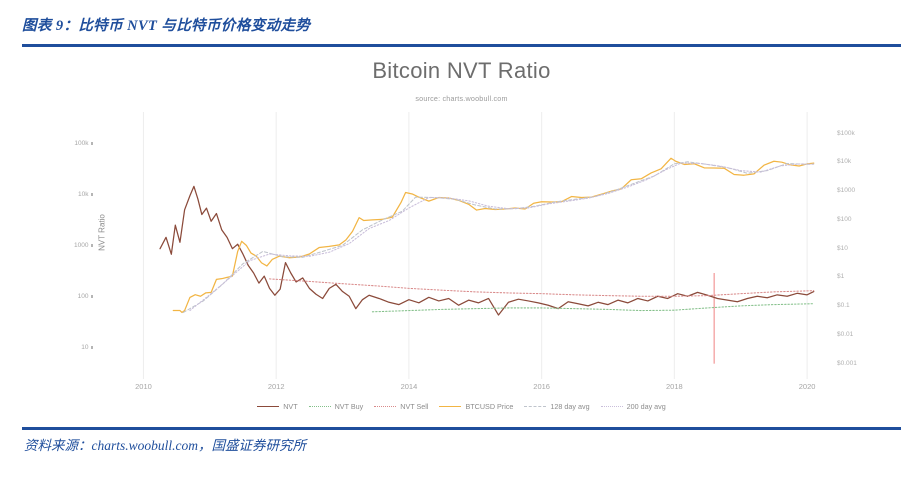 This screenshot has height=479, width=923. What do you see at coordinates (489, 406) in the screenshot?
I see `legend-label: BTCUSD Price` at bounding box center [489, 406].